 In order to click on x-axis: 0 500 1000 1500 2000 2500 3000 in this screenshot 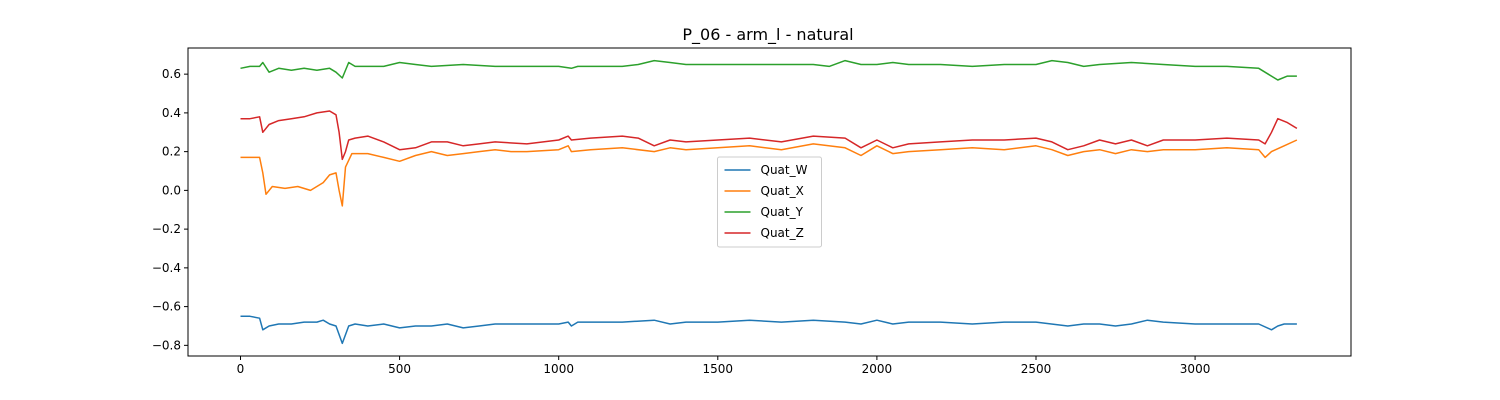, I will do `click(724, 366)`.